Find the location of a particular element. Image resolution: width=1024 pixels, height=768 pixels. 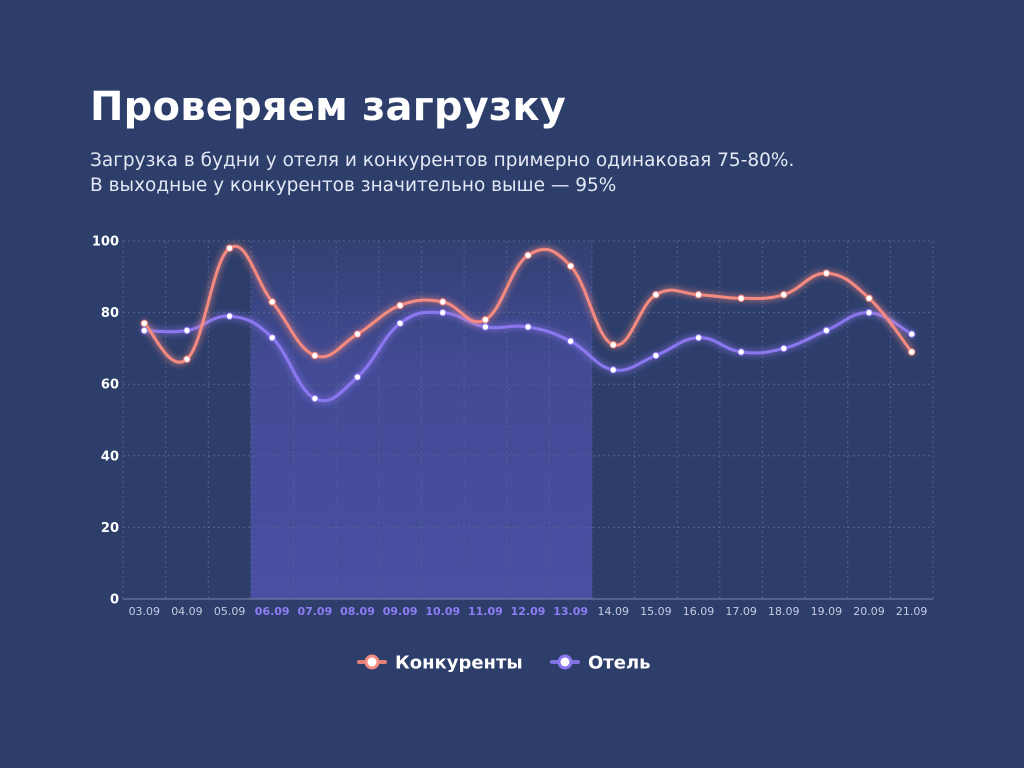

series-1-point-19.09 is located at coordinates (826, 273).